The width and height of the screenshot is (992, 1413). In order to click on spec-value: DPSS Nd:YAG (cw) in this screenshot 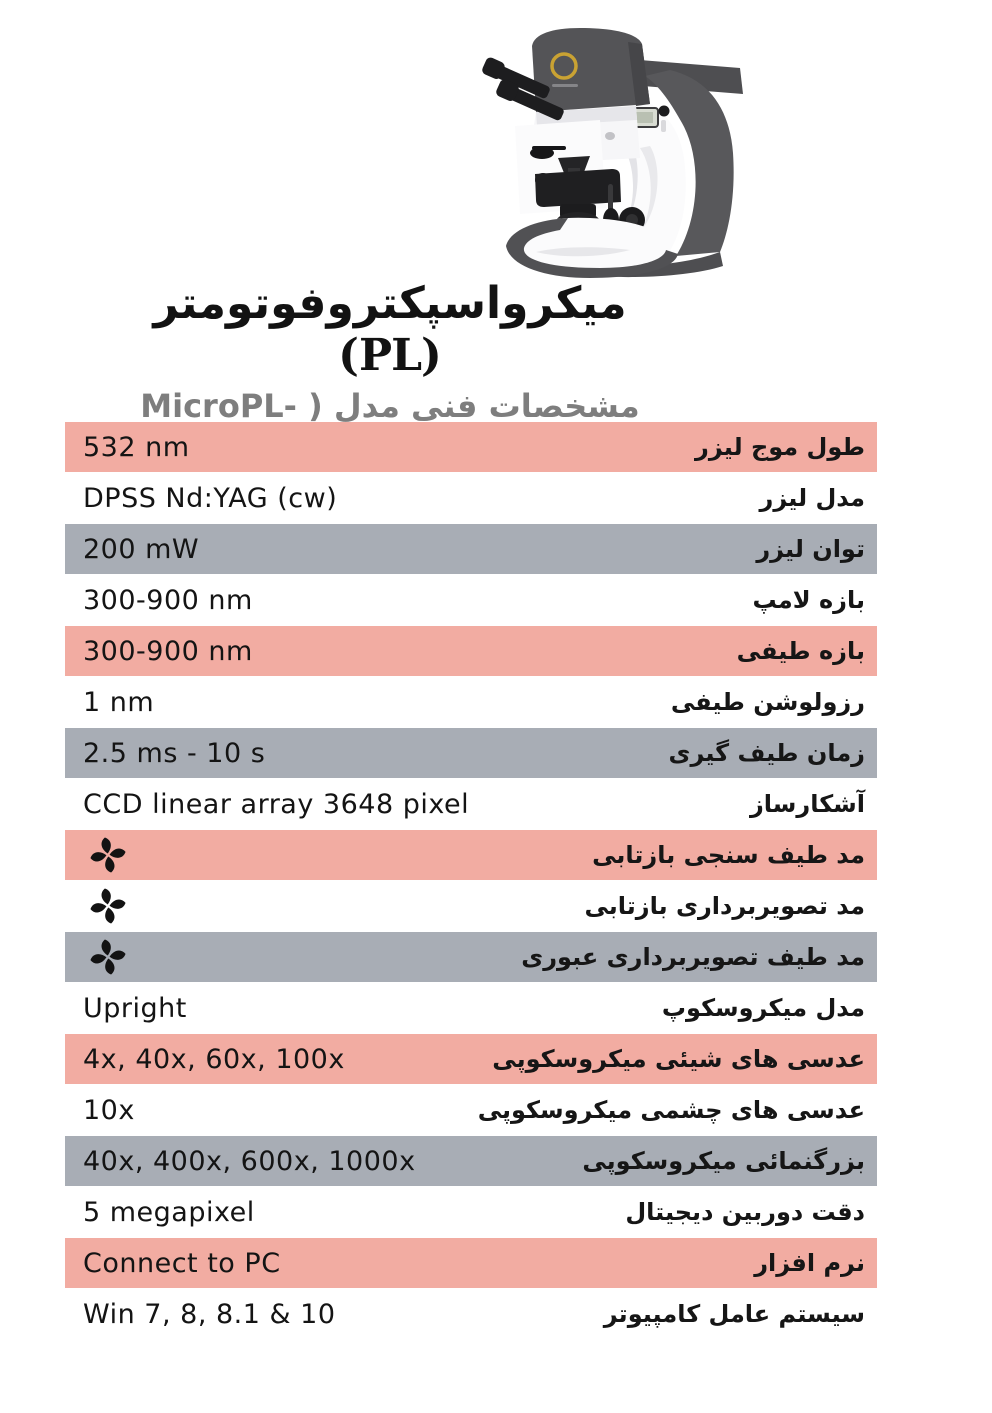, I will do `click(210, 498)`.